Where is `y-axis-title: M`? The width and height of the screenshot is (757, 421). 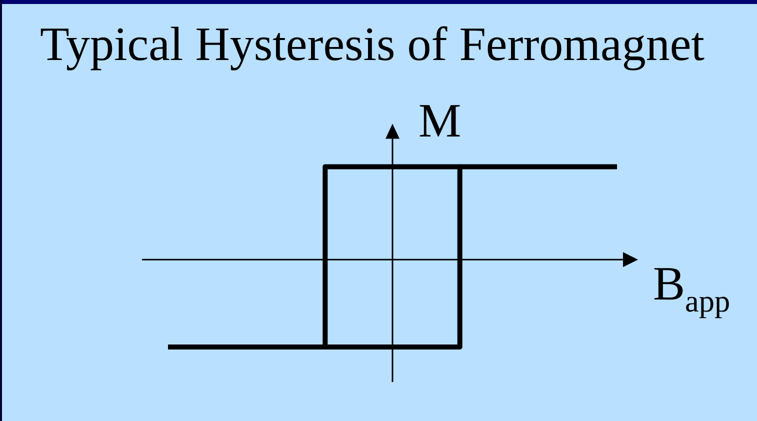
y-axis-title: M is located at coordinates (440, 121).